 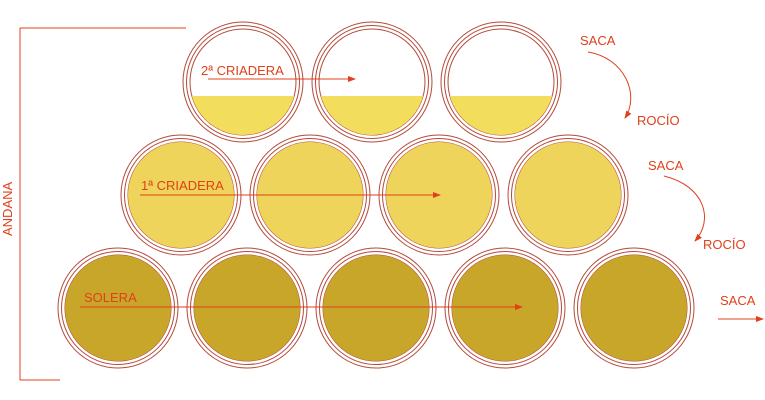 I want to click on rocio-middle-label: ROCÍO, so click(x=724, y=244).